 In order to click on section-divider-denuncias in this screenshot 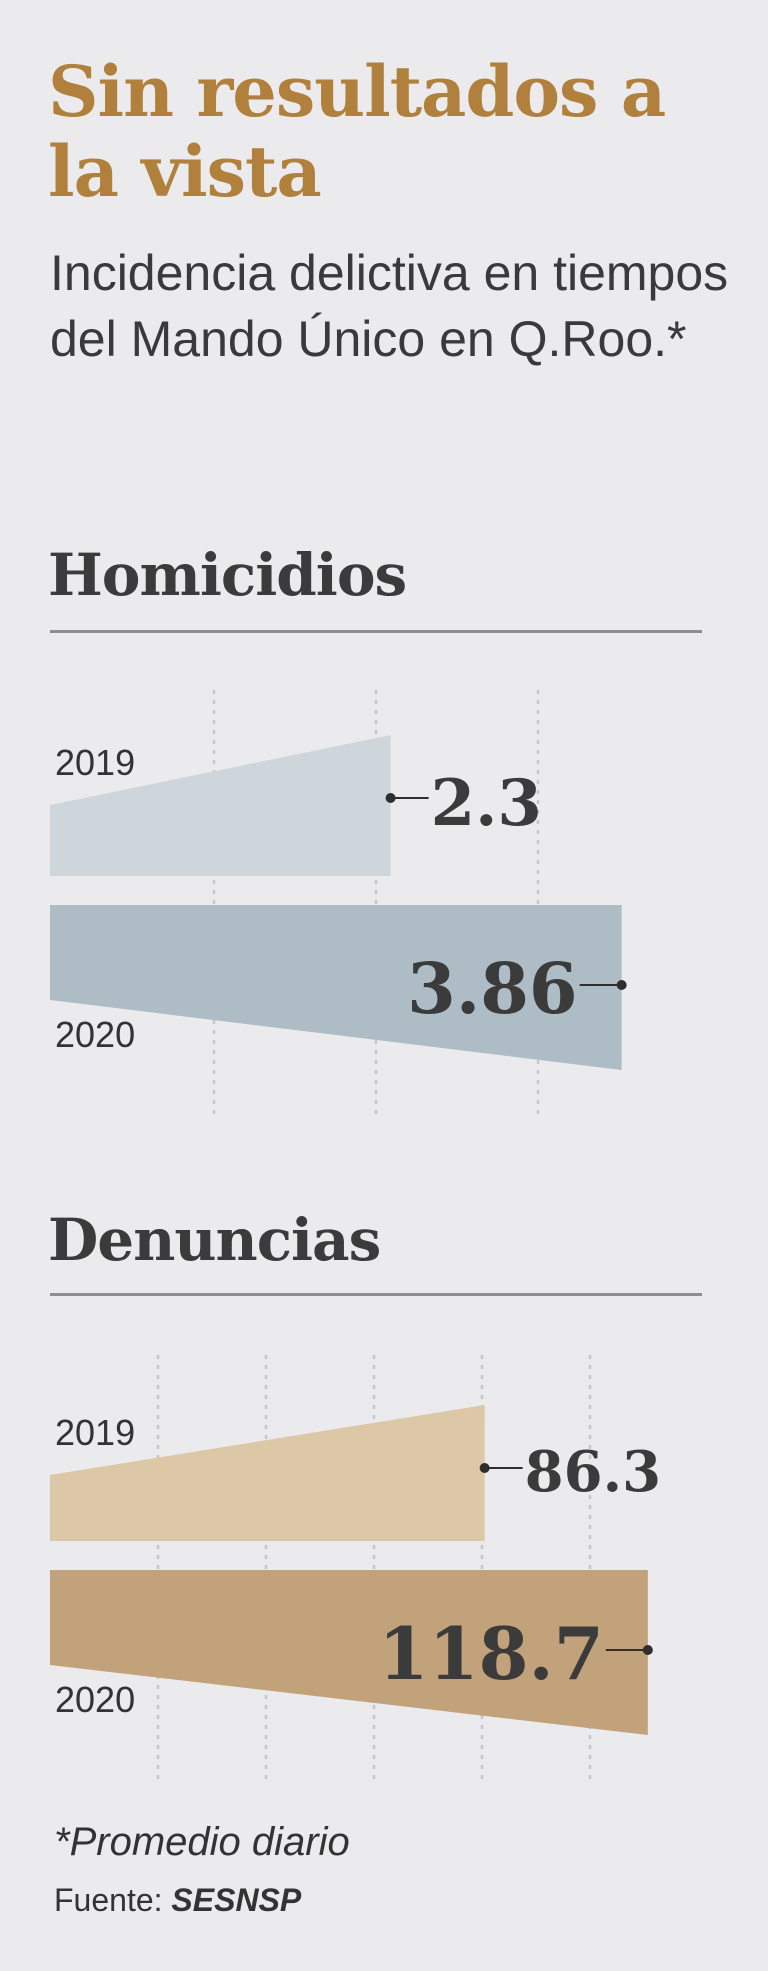, I will do `click(376, 1294)`.